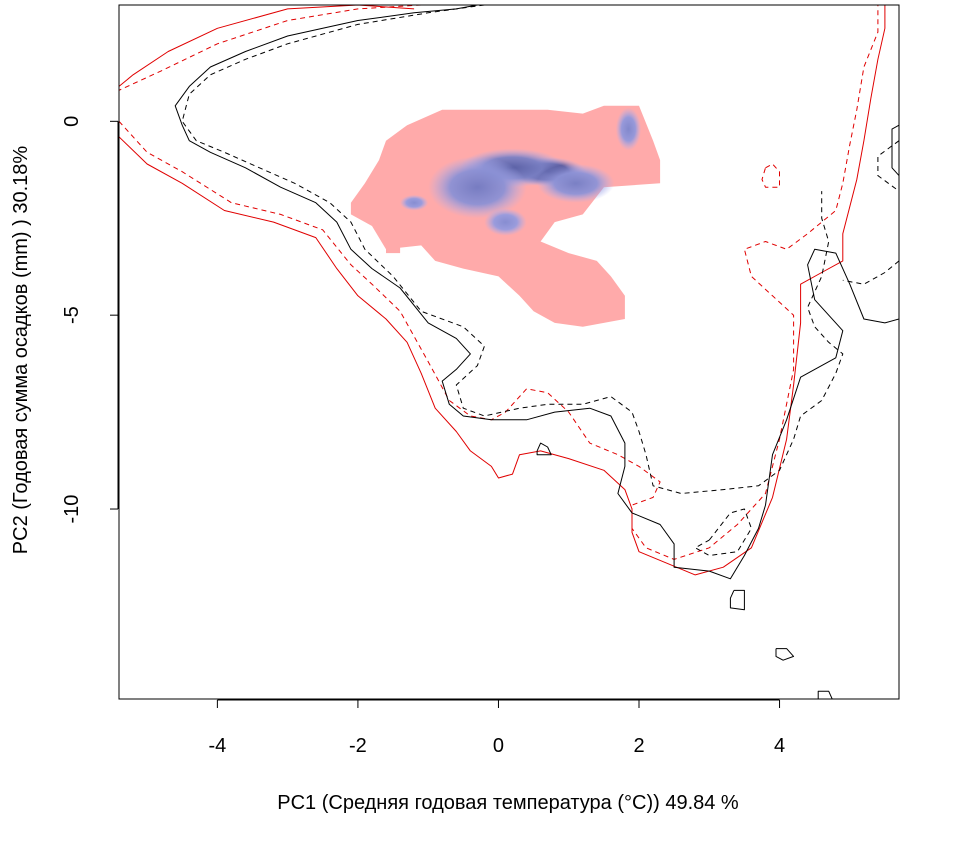  I want to click on x-tick-label-3: 2, so click(638, 746).